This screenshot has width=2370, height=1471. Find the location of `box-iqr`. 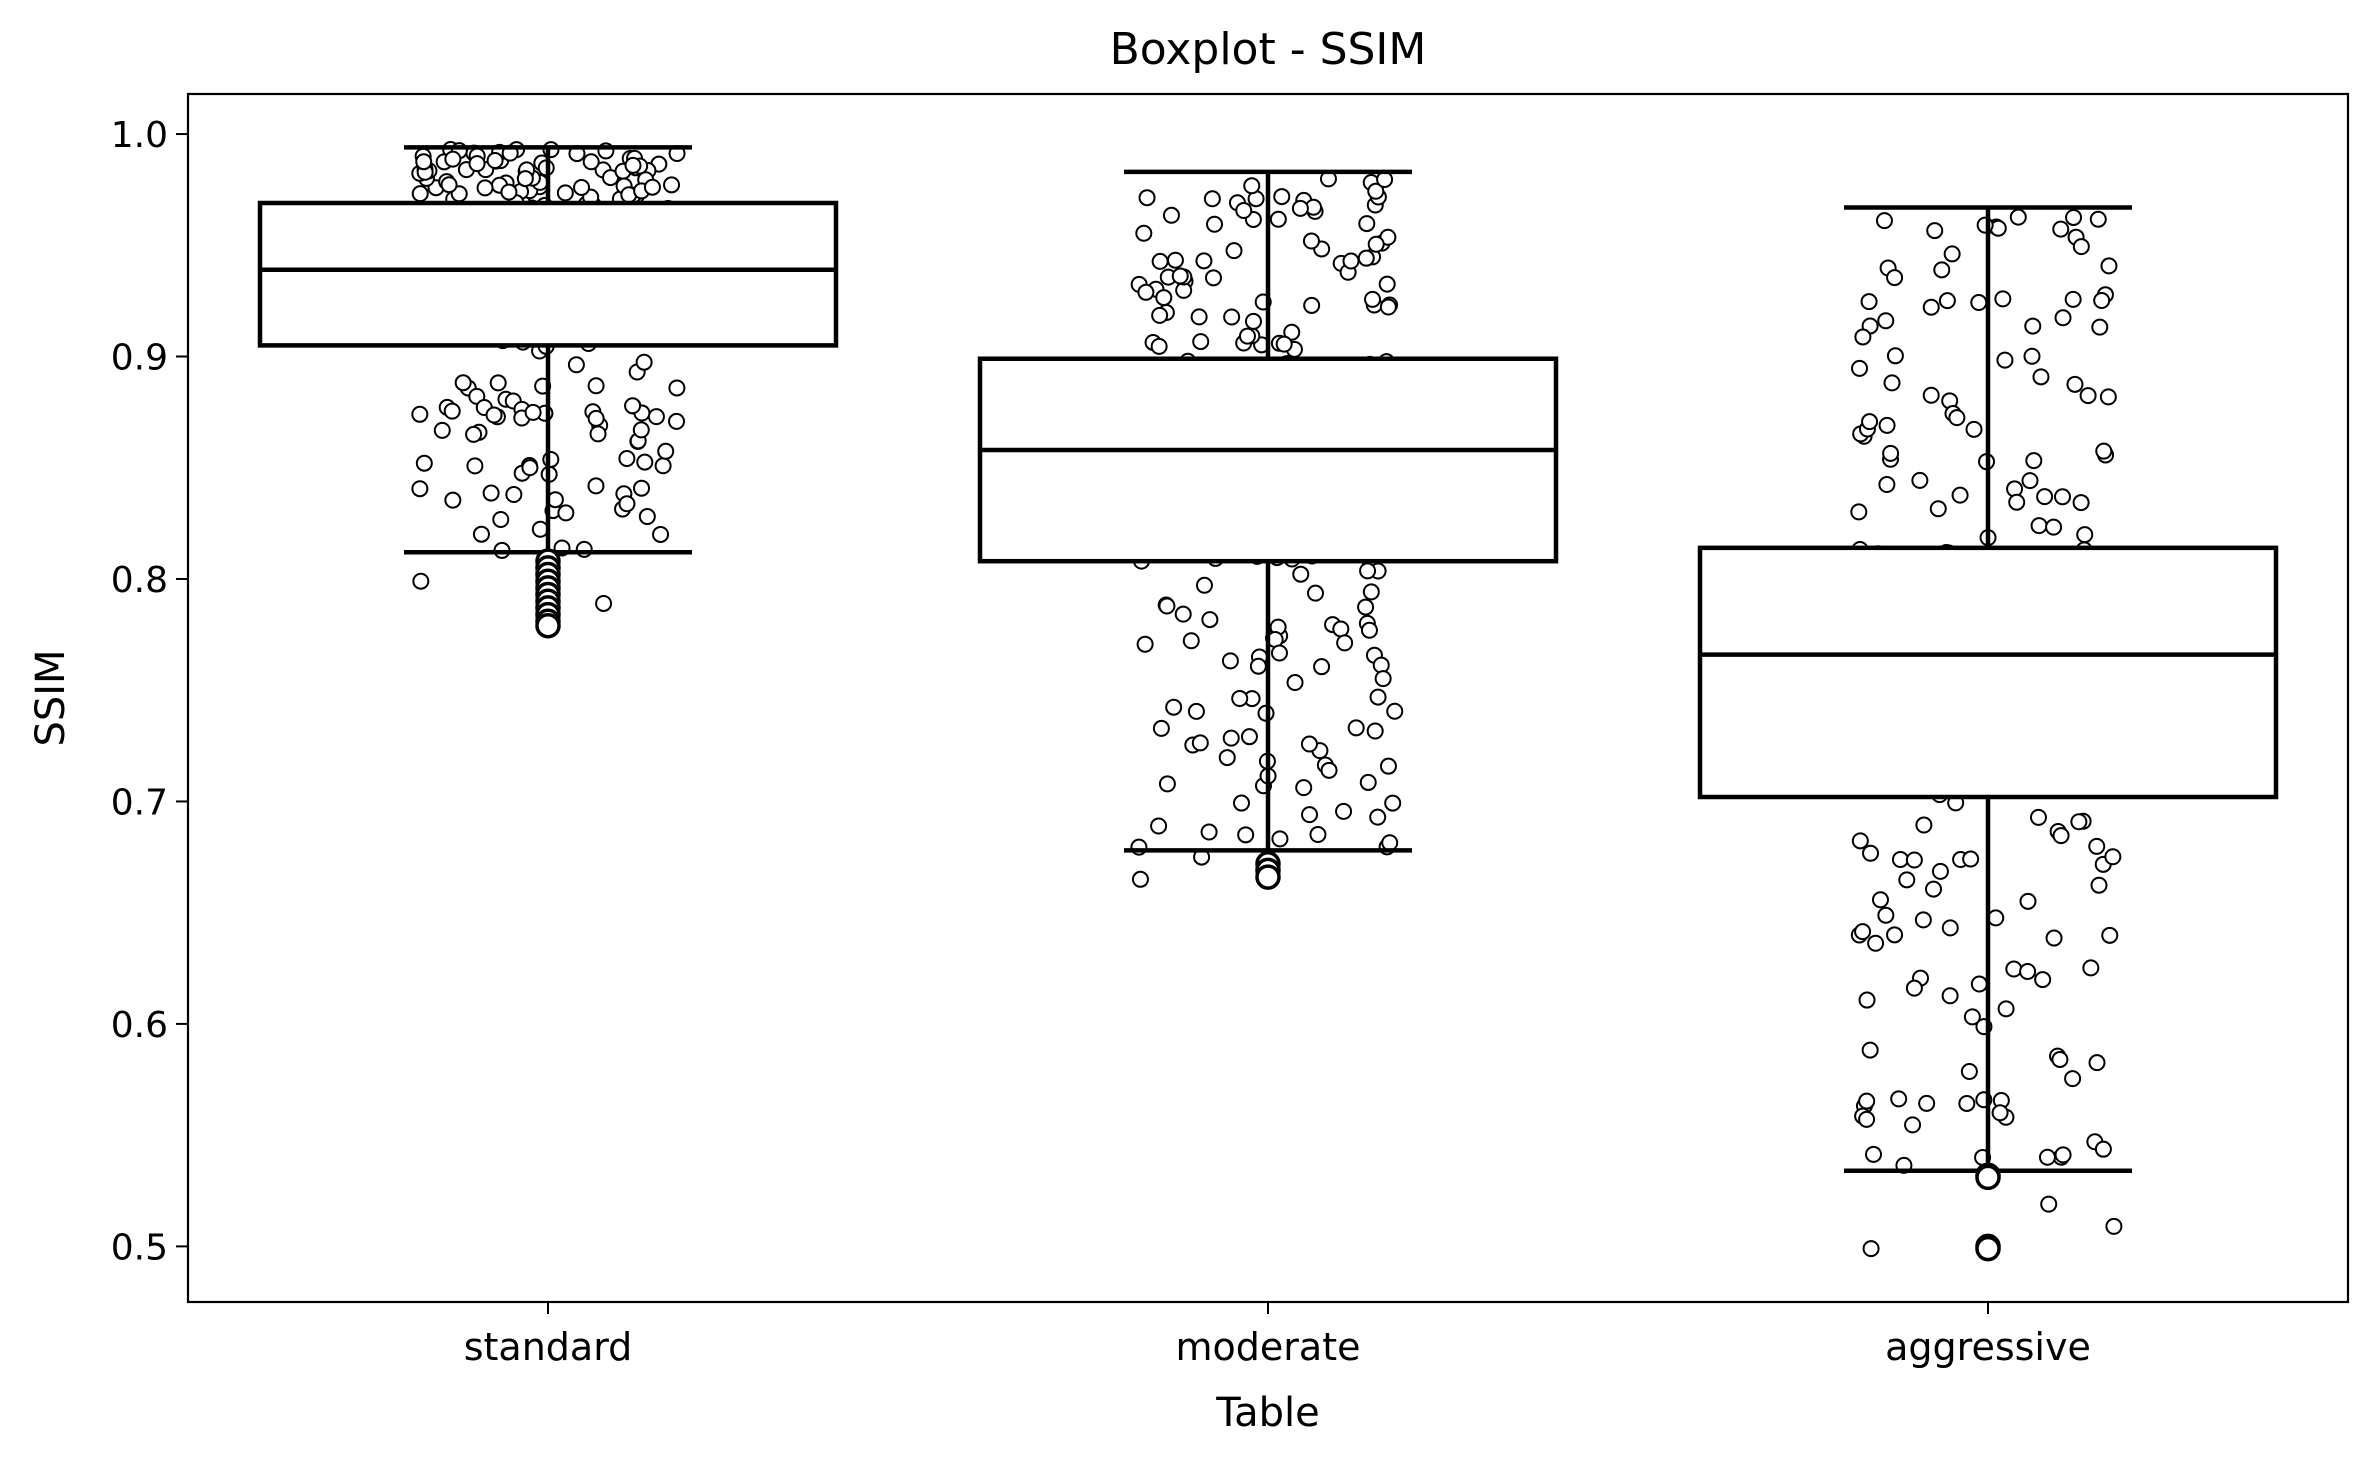

box-iqr is located at coordinates (1988, 672).